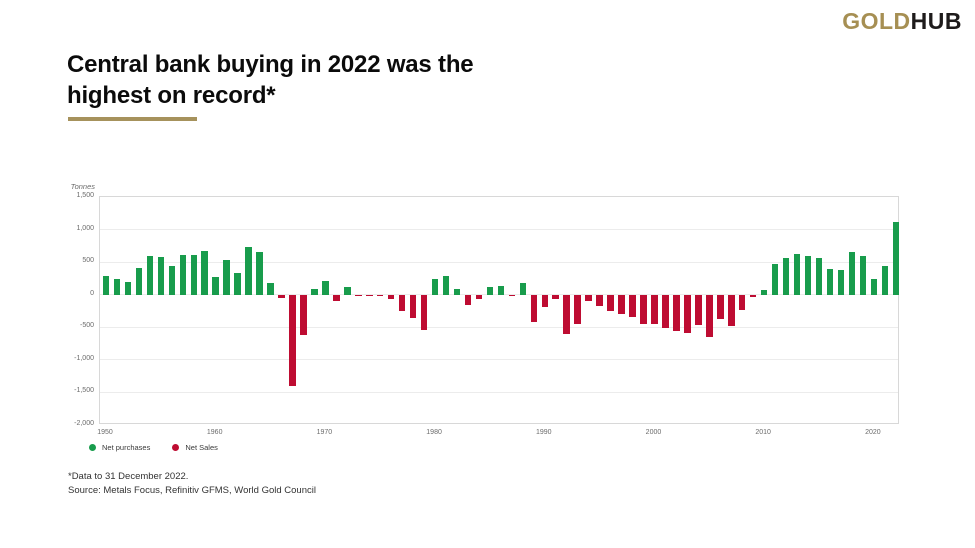 The image size is (975, 548). Describe the element at coordinates (830, 281) in the screenshot. I see `bar-2016` at that location.